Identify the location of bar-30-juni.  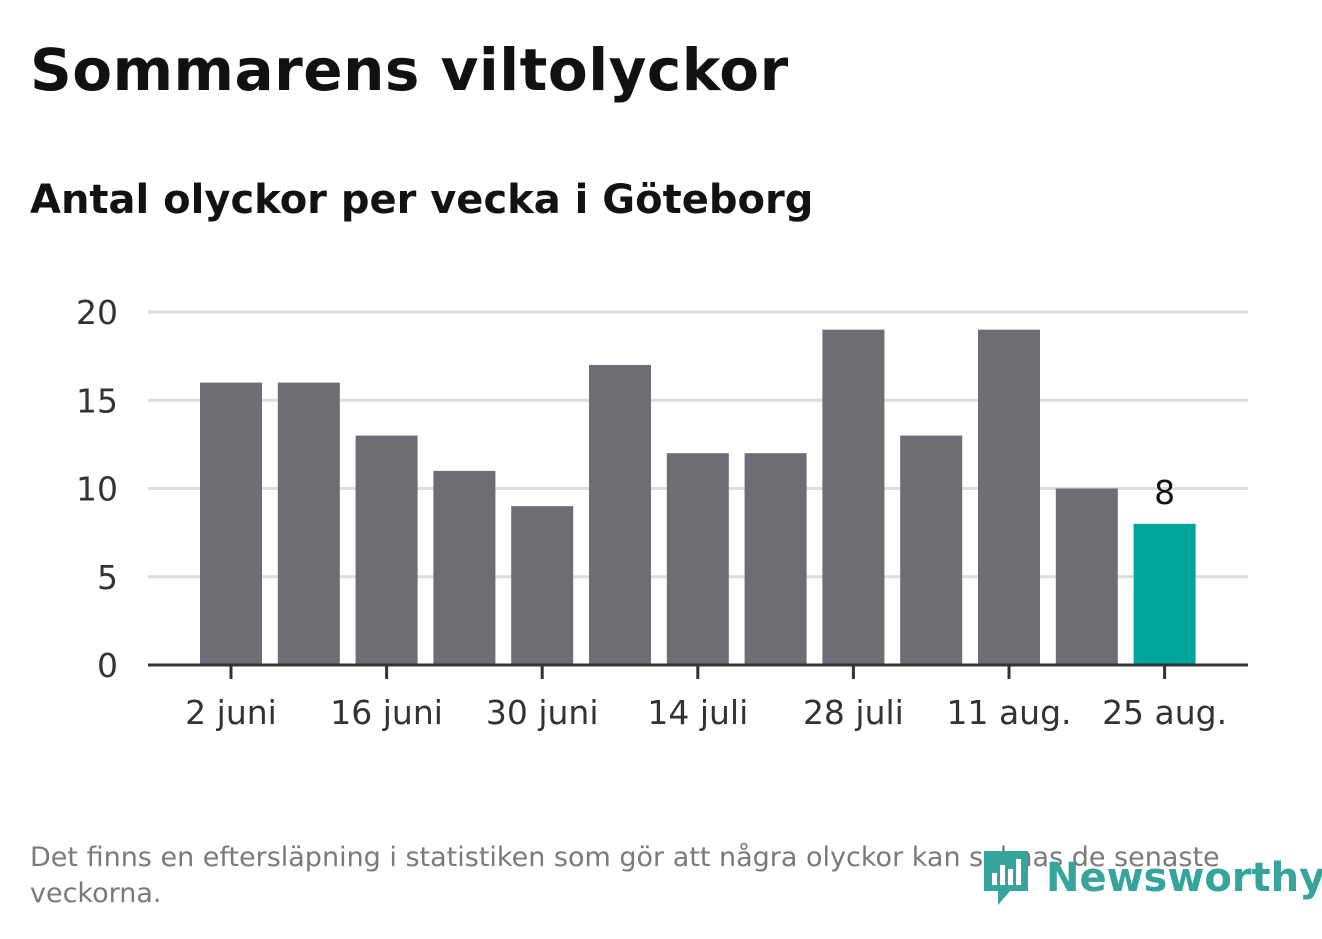
(542, 585).